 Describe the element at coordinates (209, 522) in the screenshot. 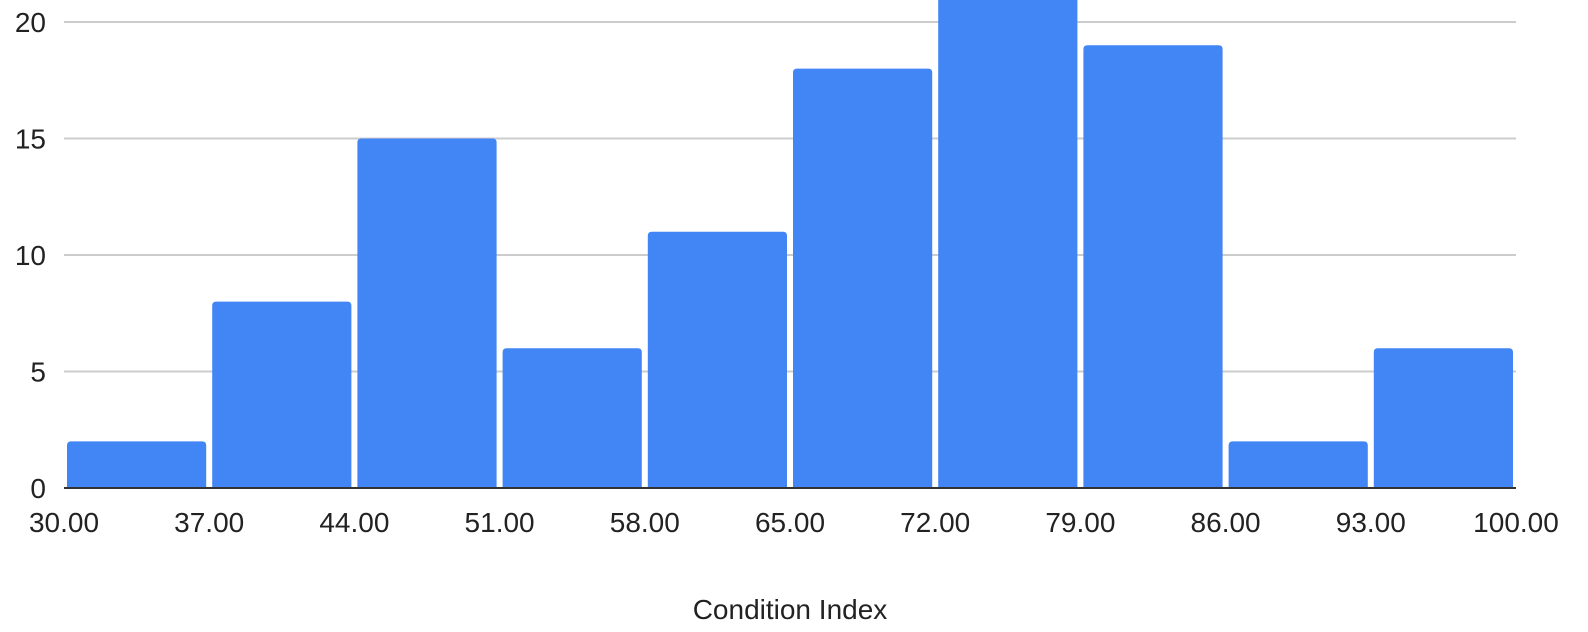

I see `x-tick-label-37: 37.00` at that location.